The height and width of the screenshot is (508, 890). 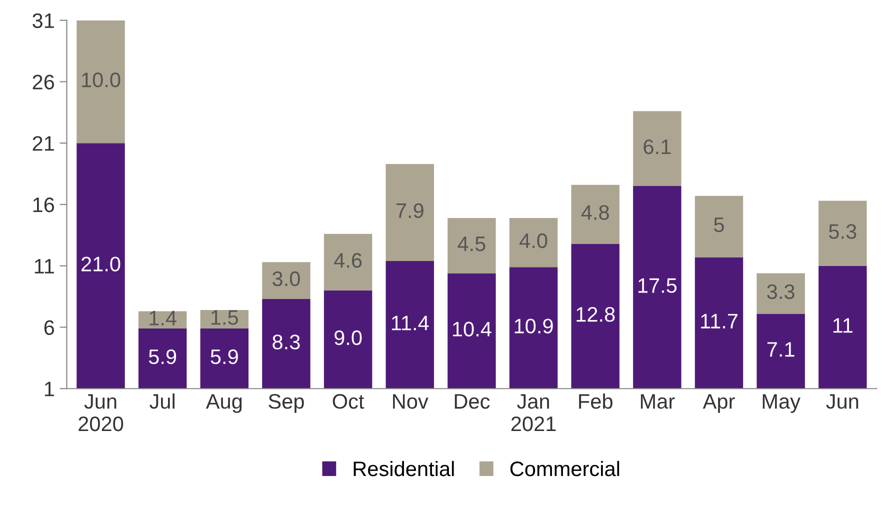 What do you see at coordinates (225, 317) in the screenshot?
I see `data-label: 1.5` at bounding box center [225, 317].